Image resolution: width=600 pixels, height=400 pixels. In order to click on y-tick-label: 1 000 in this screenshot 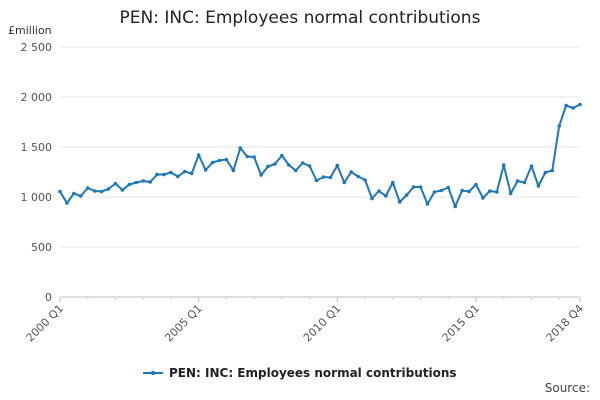, I will do `click(37, 197)`.